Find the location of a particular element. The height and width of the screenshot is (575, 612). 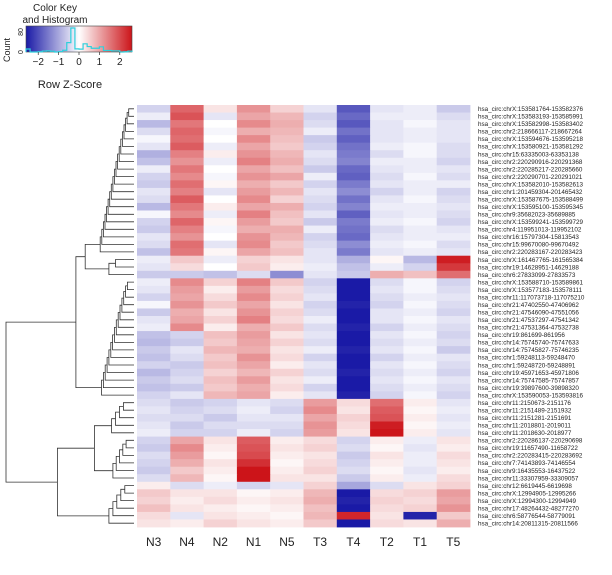

row-label: hsa_circ:chrX:153583193-153585991 is located at coordinates (531, 117).